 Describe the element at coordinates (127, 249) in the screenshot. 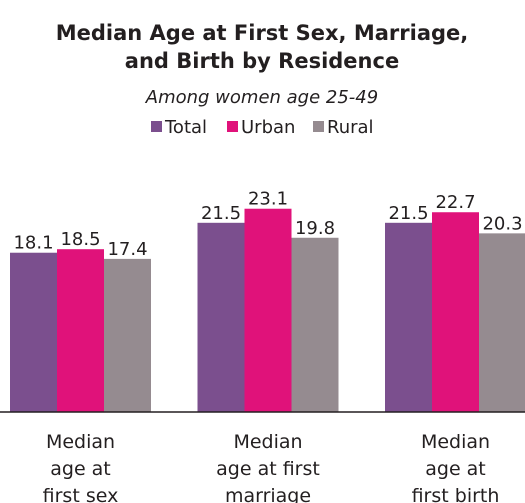

I see `value-label: 17.4` at that location.